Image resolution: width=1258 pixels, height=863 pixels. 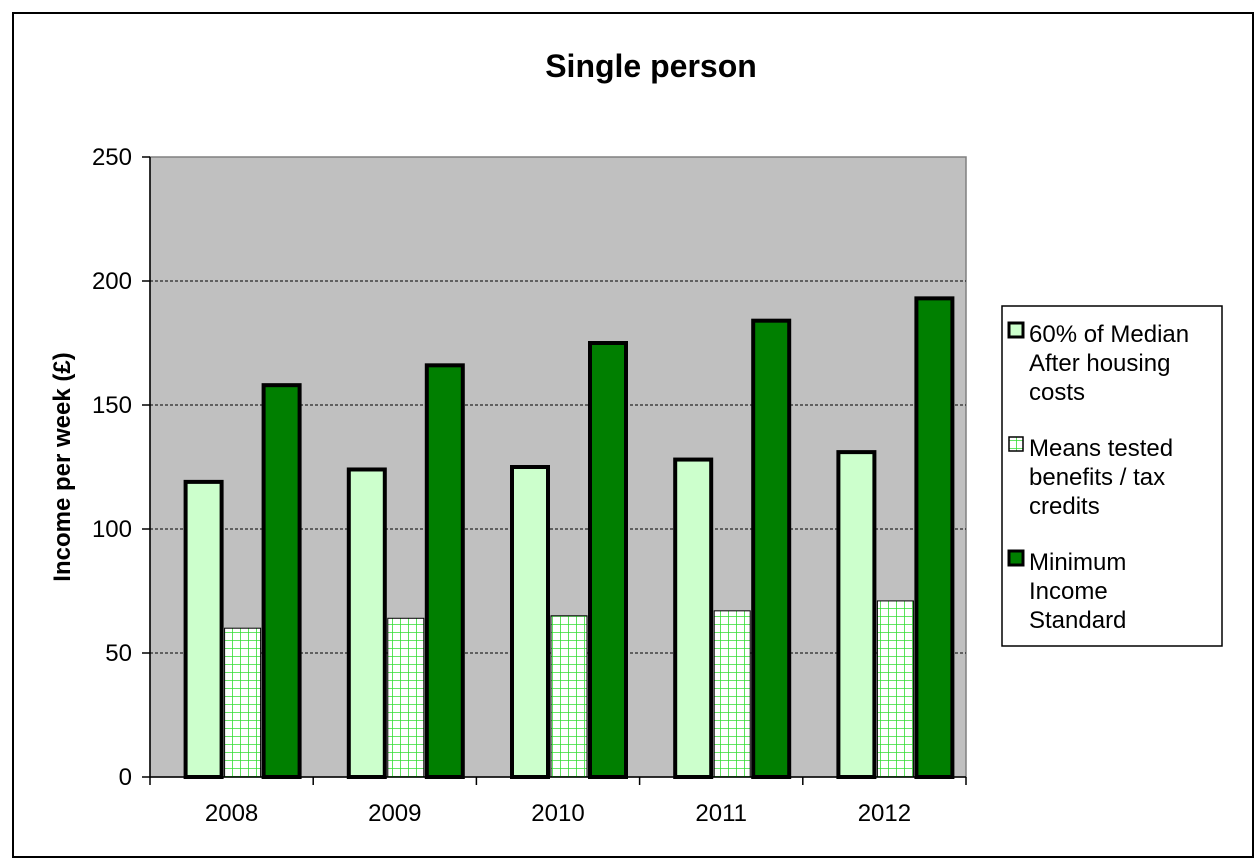 I want to click on y-tick-label: 100, so click(x=112, y=529).